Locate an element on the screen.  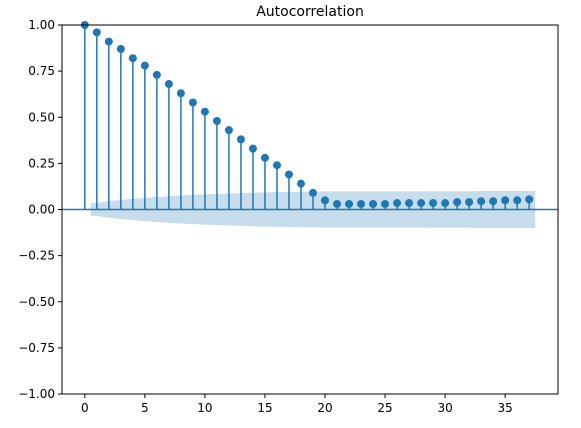
y-tick-label: 0.00 is located at coordinates (41, 210).